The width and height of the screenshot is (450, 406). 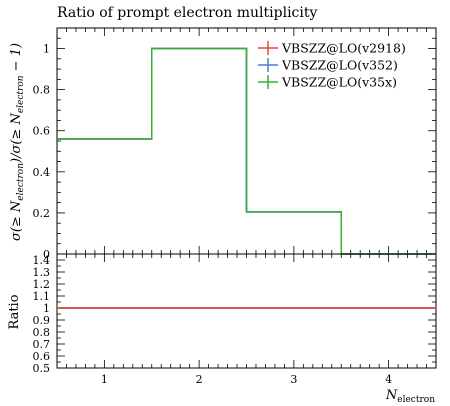 I want to click on y-tick-label: 0, so click(x=46, y=254).